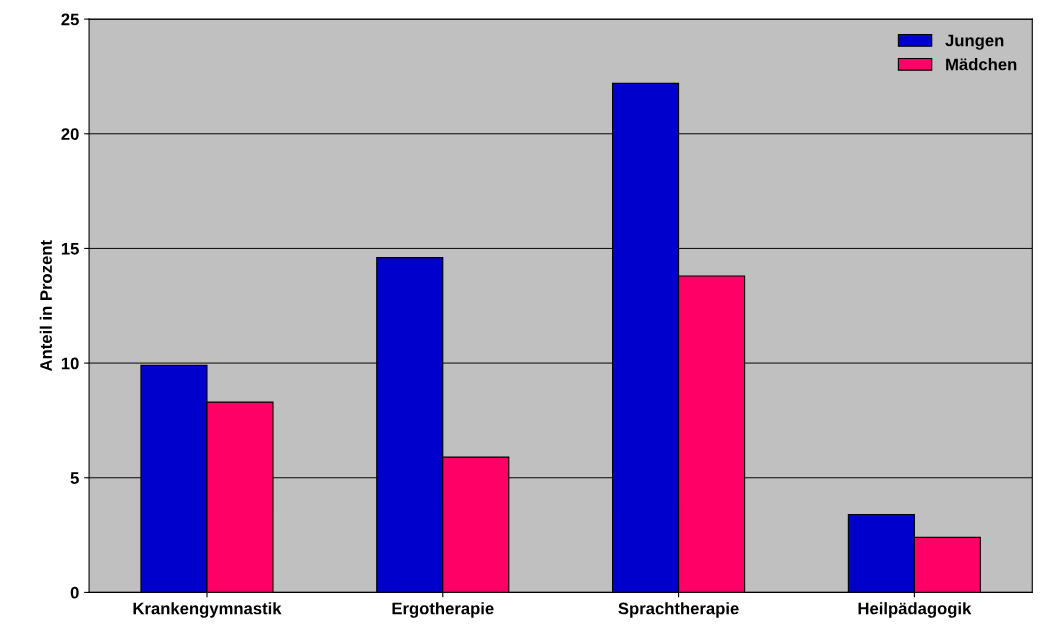  What do you see at coordinates (915, 610) in the screenshot?
I see `x-tick-label: Heilpädagogik` at bounding box center [915, 610].